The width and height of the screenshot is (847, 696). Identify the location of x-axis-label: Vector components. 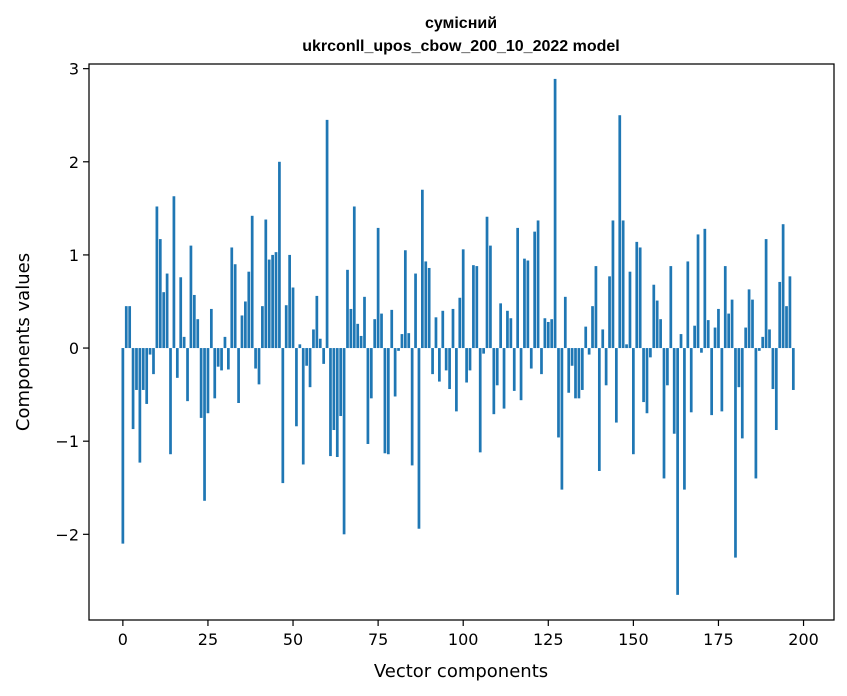
(461, 671).